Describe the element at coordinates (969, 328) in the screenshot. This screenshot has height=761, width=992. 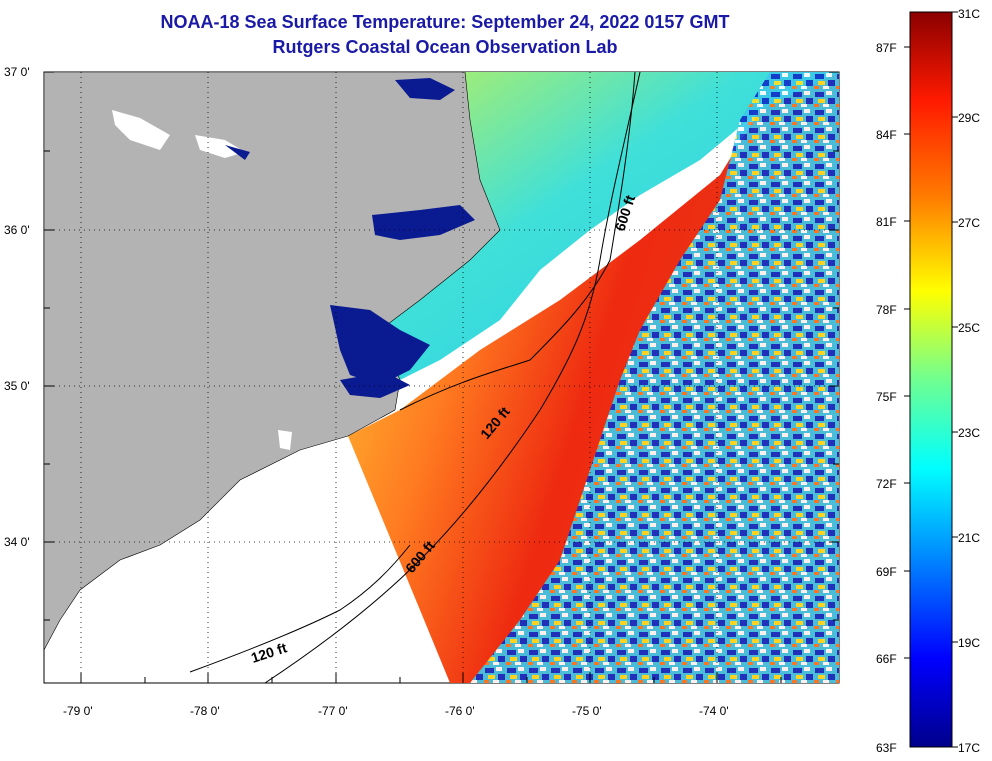
I see `cb-c-25: 25C` at that location.